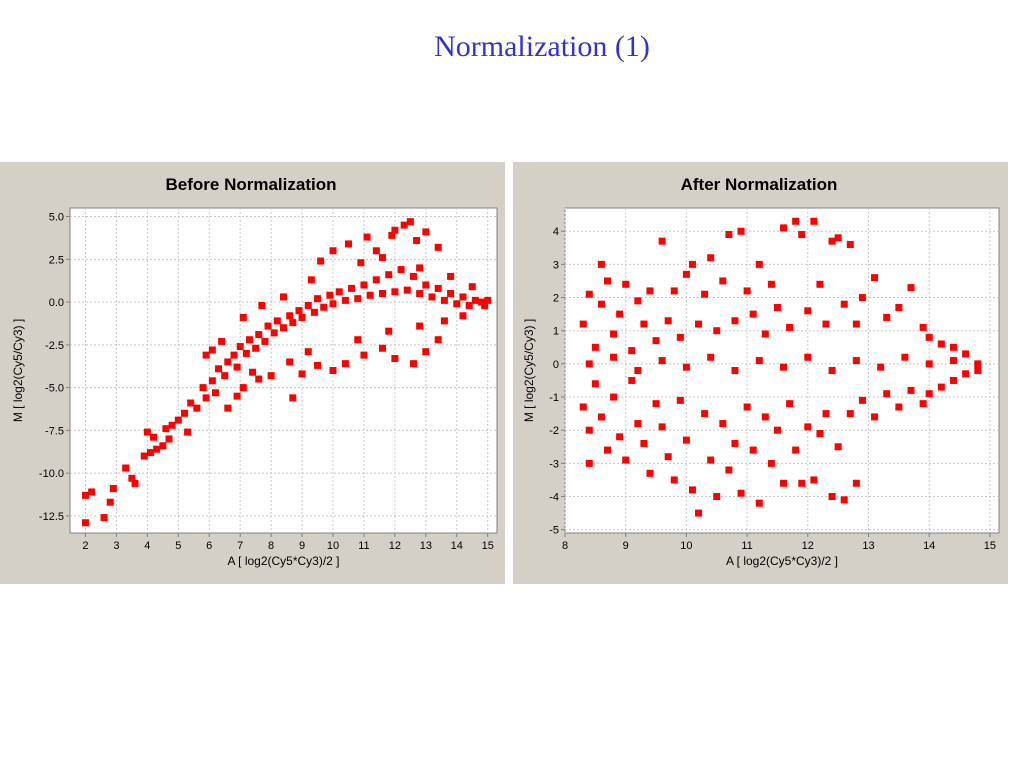 This screenshot has height=768, width=1024. I want to click on after-chart-title: After Normalization, so click(759, 184).